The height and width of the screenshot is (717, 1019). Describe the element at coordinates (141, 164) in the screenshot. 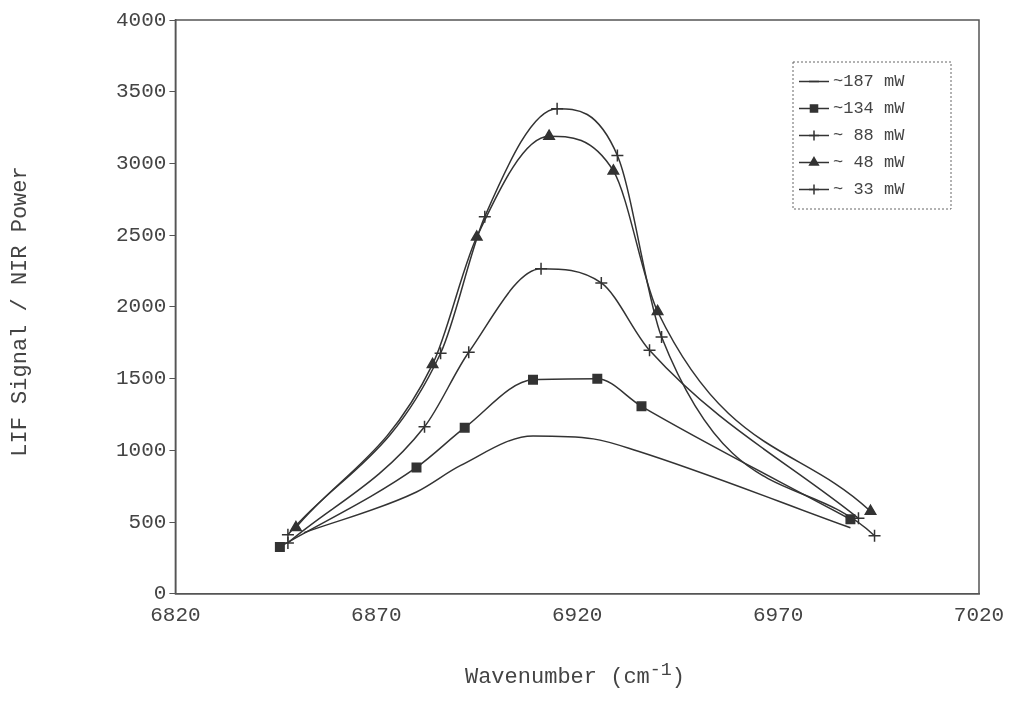

I see `y-tick-label: 3000` at that location.